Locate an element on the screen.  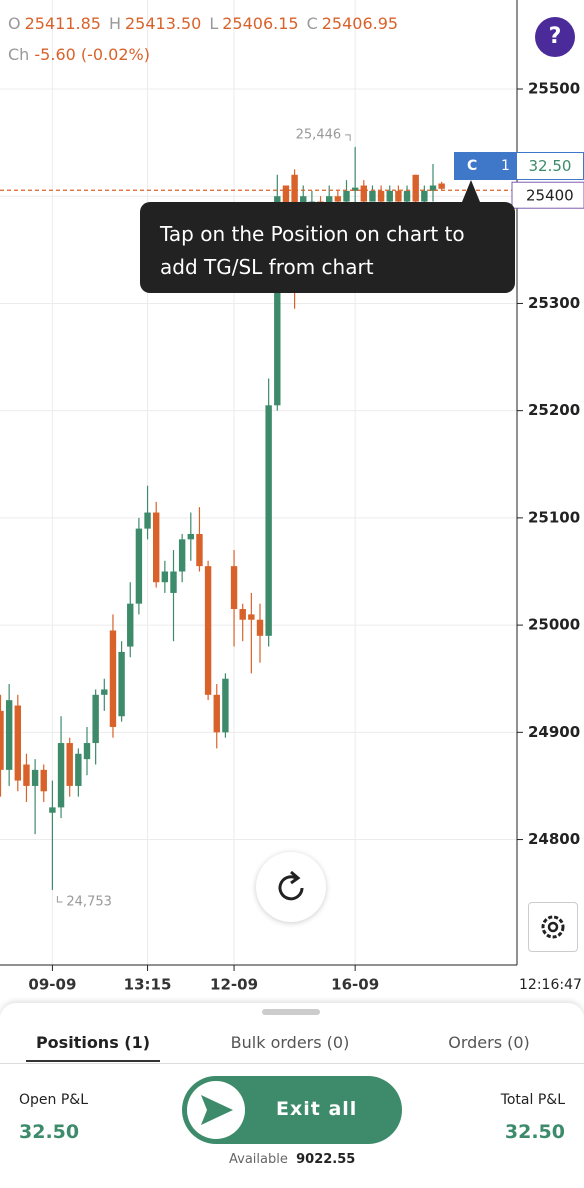
change: -5.60 (-0.02%) is located at coordinates (92, 54).